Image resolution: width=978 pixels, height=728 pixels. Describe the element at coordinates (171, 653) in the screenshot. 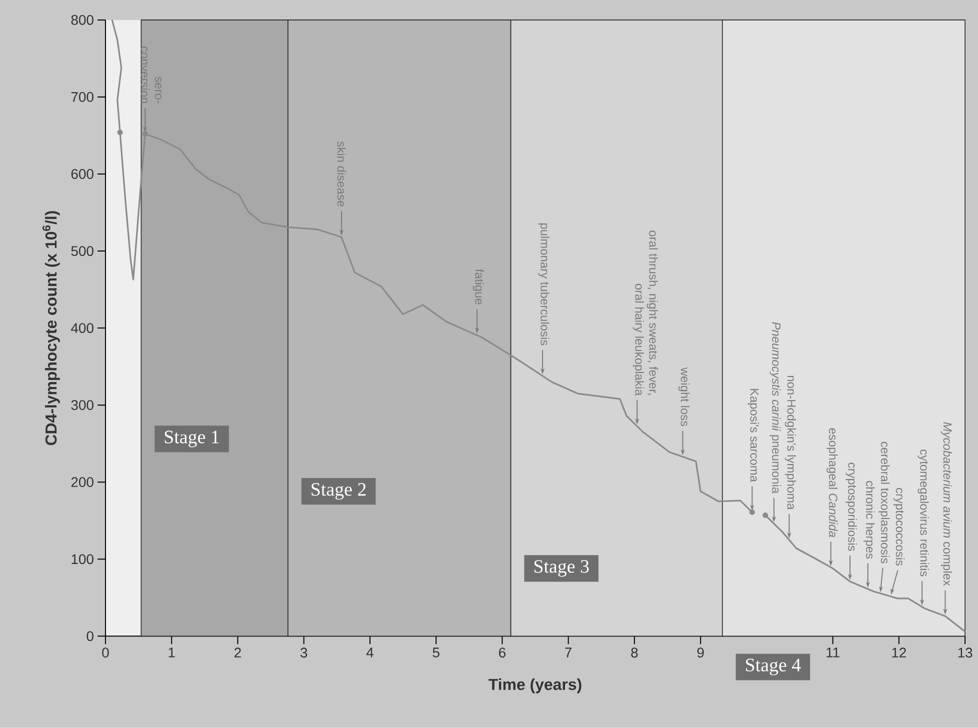

I see `x-tick-label: 1` at that location.